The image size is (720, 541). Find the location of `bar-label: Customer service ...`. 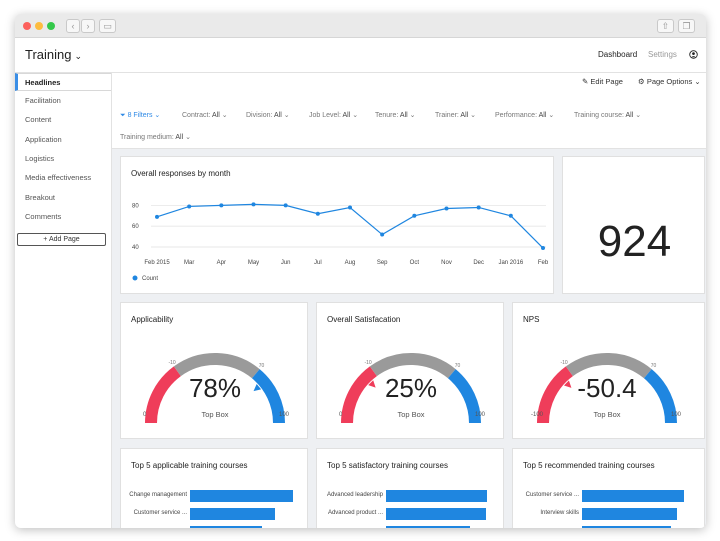

bar-label: Customer service ... is located at coordinates (160, 513).